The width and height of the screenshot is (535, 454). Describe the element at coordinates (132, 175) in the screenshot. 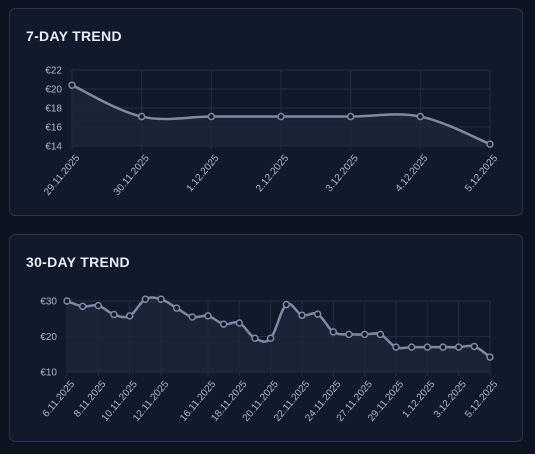

I see `x-tick-label: 30.11.2025` at that location.